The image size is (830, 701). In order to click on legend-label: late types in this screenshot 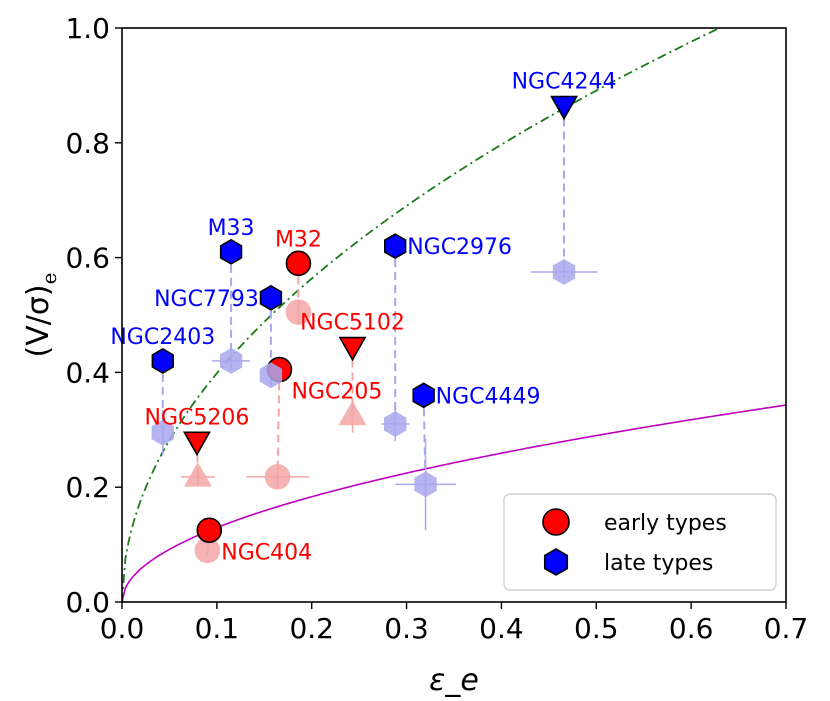, I will do `click(658, 563)`.